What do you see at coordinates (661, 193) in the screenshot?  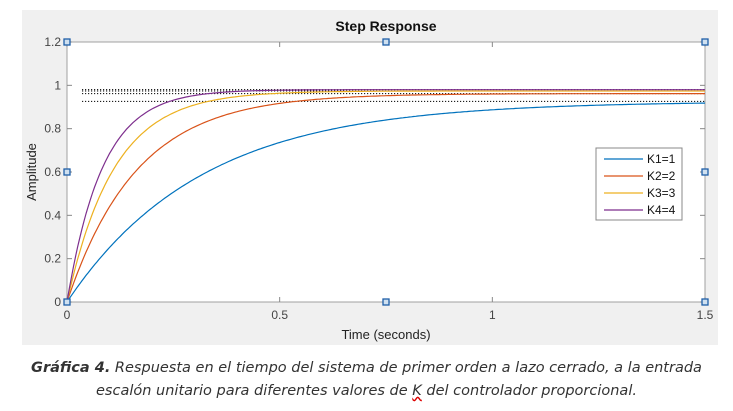 I see `legend-label: K3=3` at bounding box center [661, 193].